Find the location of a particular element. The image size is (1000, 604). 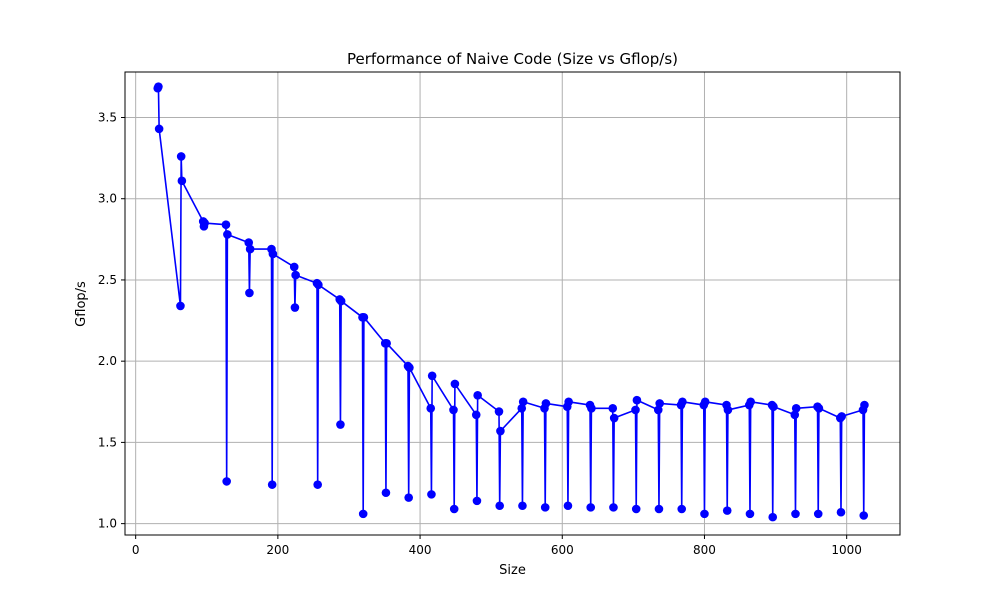

x-tick-label: 0 is located at coordinates (136, 550).